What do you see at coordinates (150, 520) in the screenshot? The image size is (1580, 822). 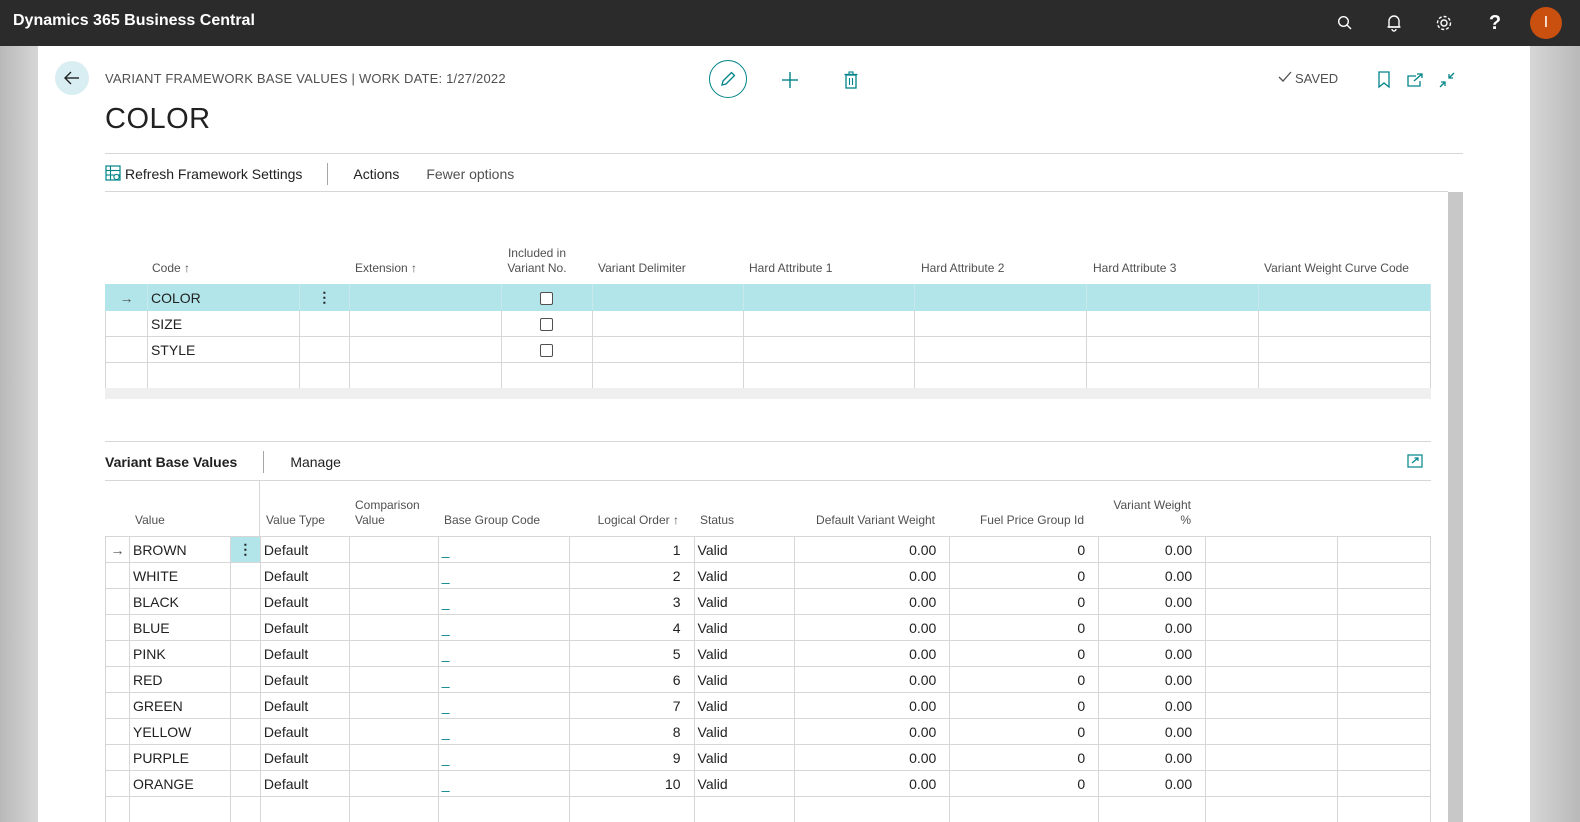 I see `col-value: Value` at bounding box center [150, 520].